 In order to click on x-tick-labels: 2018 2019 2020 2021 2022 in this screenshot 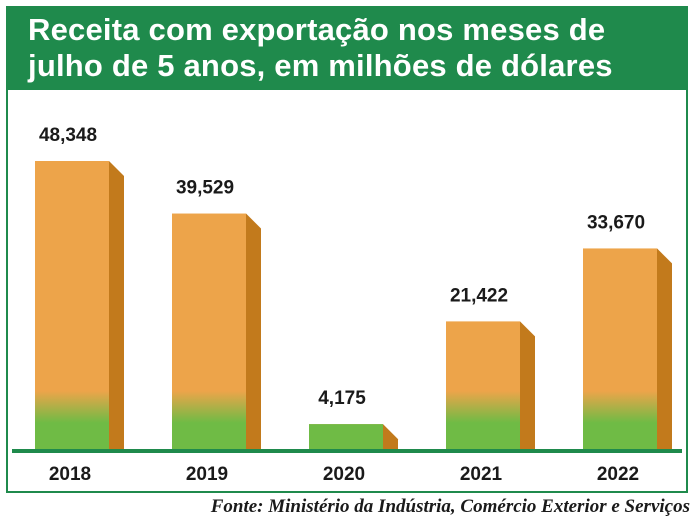, I will do `click(344, 474)`.